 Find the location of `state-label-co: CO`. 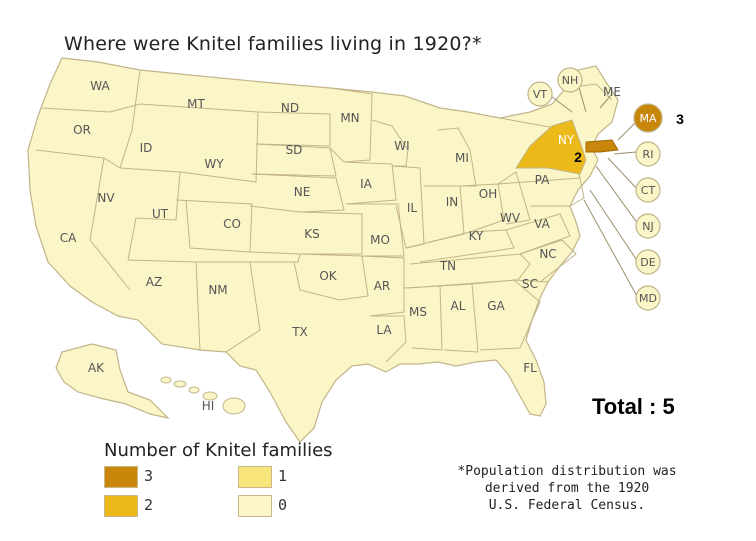

state-label-co: CO is located at coordinates (232, 224).